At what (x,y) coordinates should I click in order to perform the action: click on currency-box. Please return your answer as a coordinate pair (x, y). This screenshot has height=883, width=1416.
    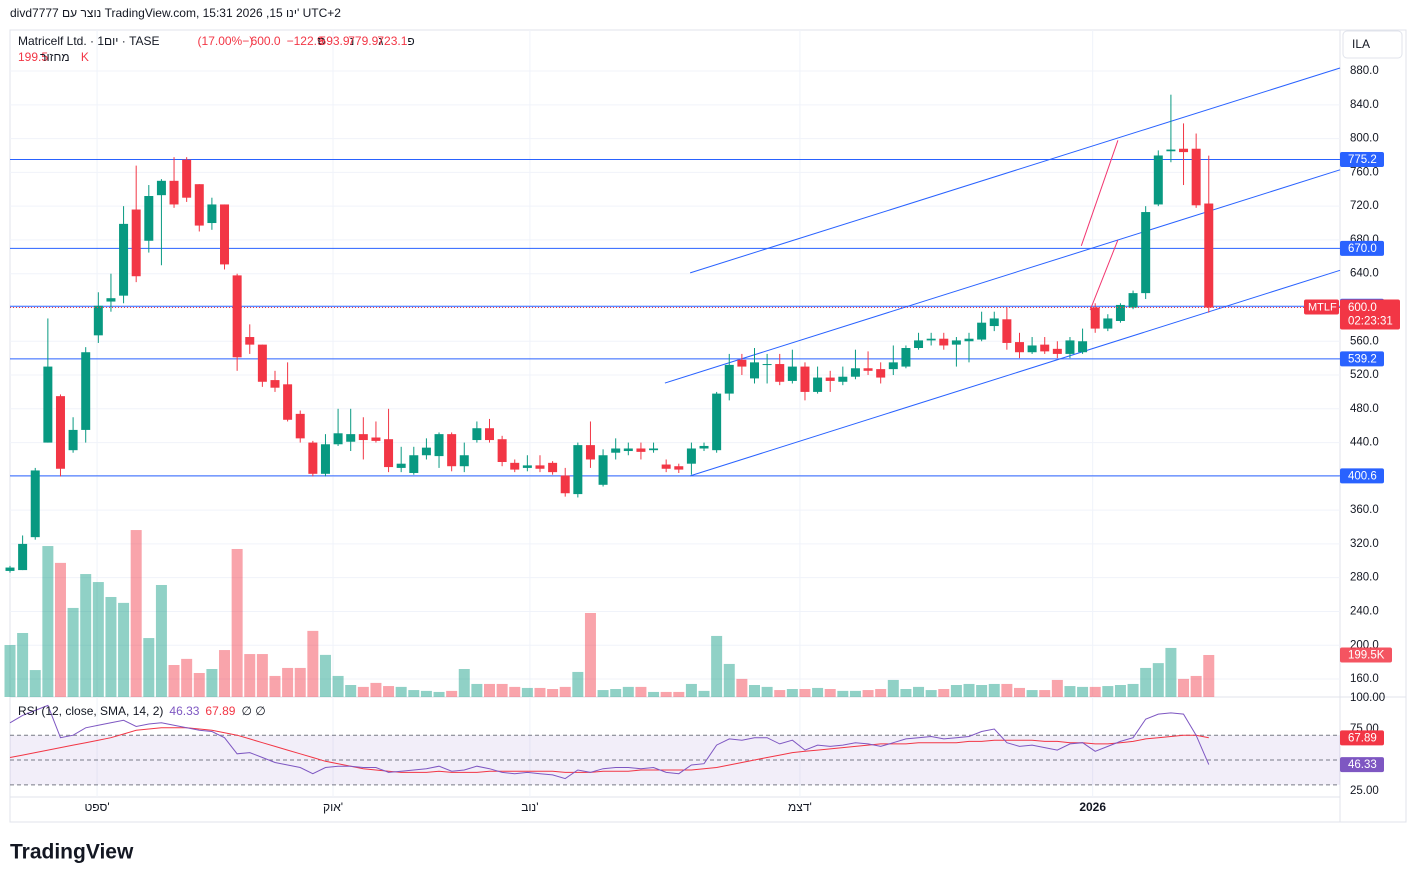
    Looking at the image, I should click on (1372, 44).